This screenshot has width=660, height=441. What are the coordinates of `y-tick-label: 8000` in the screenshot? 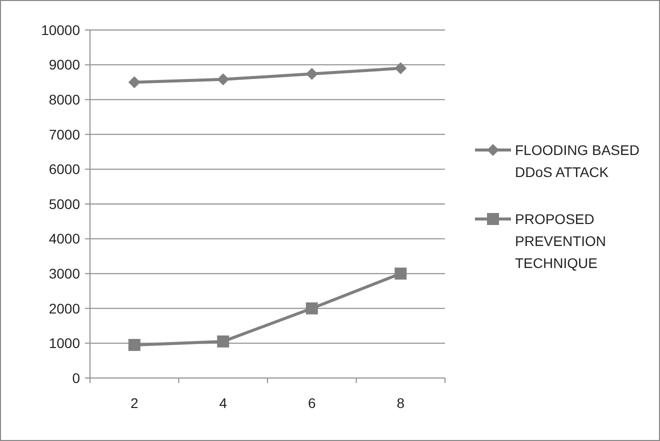 It's located at (64, 100).